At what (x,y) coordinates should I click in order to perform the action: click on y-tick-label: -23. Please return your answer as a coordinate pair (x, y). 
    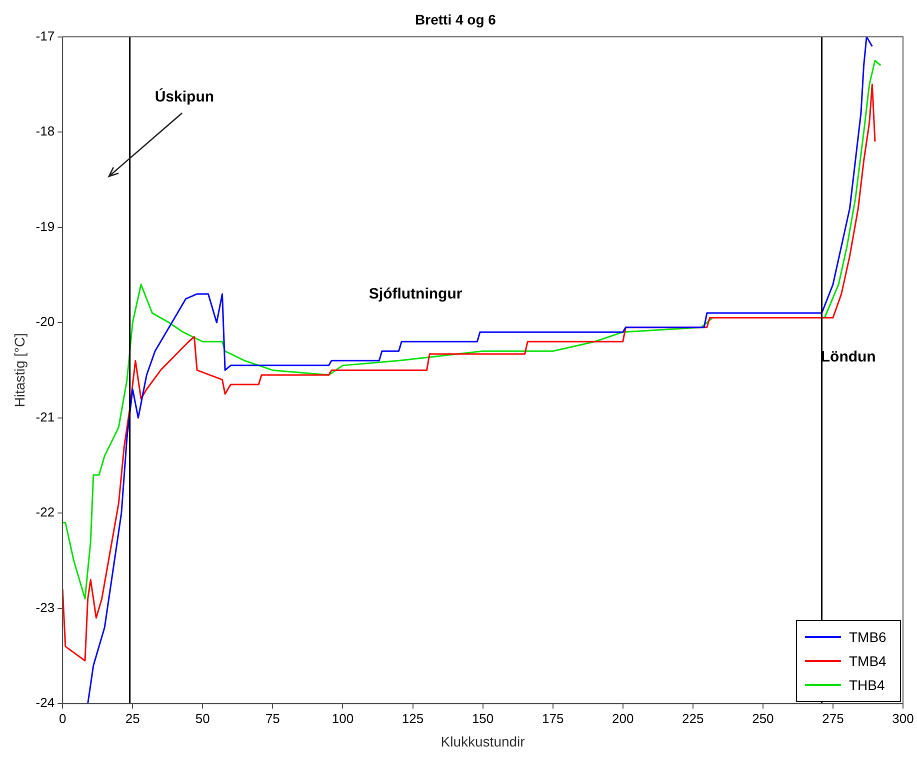
    Looking at the image, I should click on (45, 607).